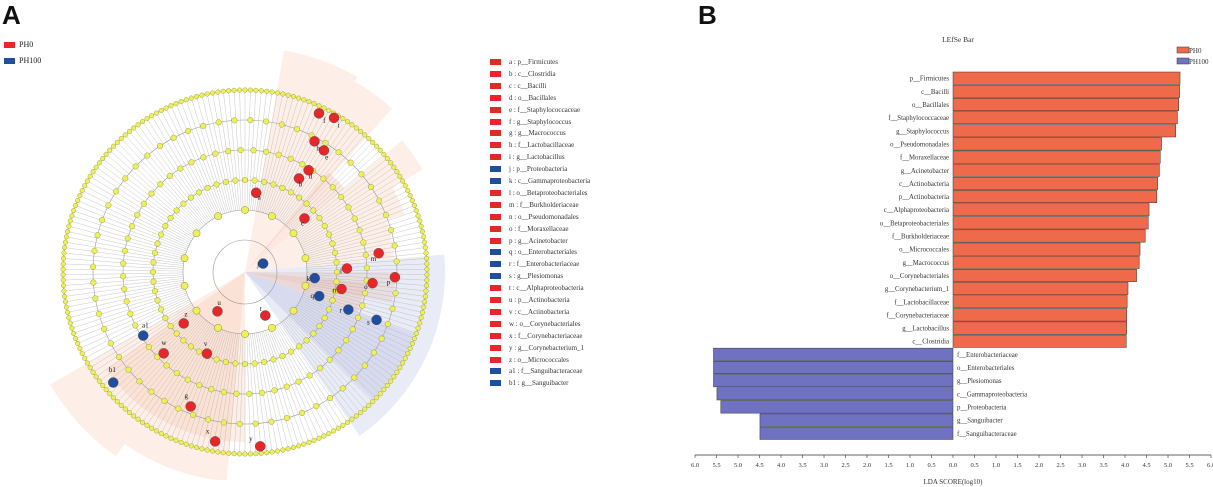  Describe the element at coordinates (914, 223) in the screenshot. I see `bar-label-o__Betaproteobacteriales: o__Betaproteobacteriales` at that location.